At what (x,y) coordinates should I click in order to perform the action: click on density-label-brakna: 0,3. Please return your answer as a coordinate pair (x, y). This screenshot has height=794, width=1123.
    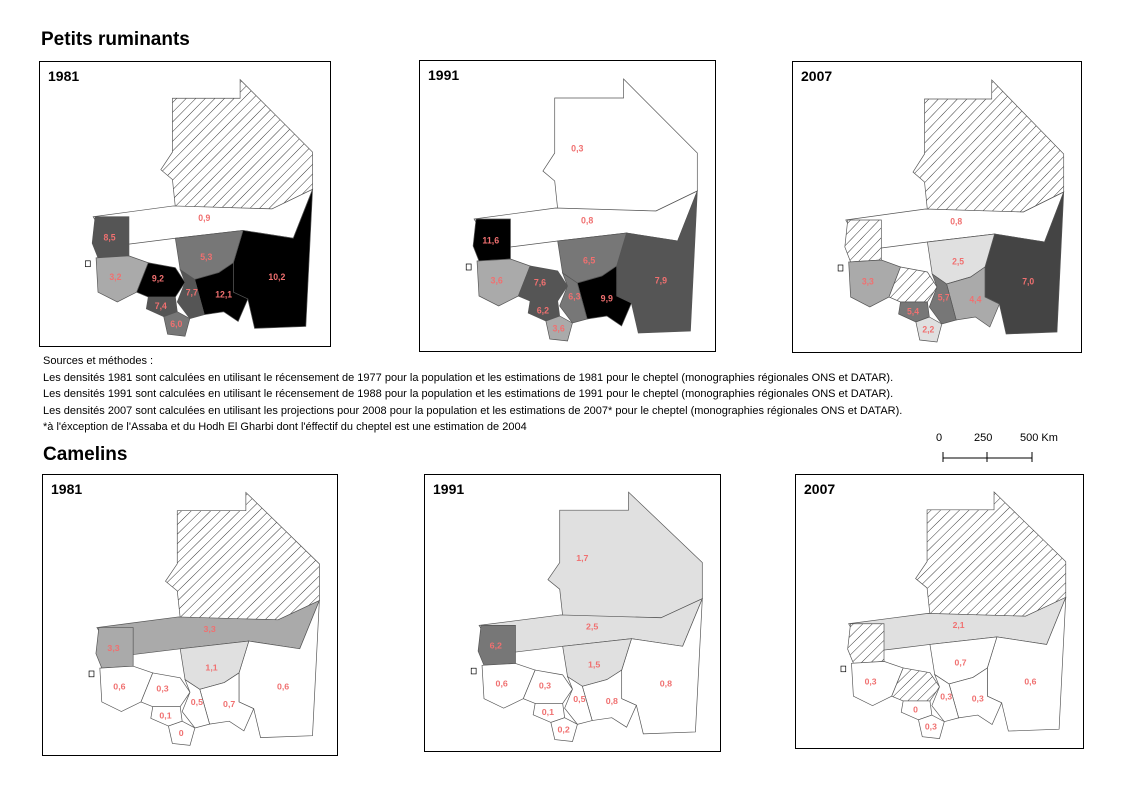
    Looking at the image, I should click on (545, 686).